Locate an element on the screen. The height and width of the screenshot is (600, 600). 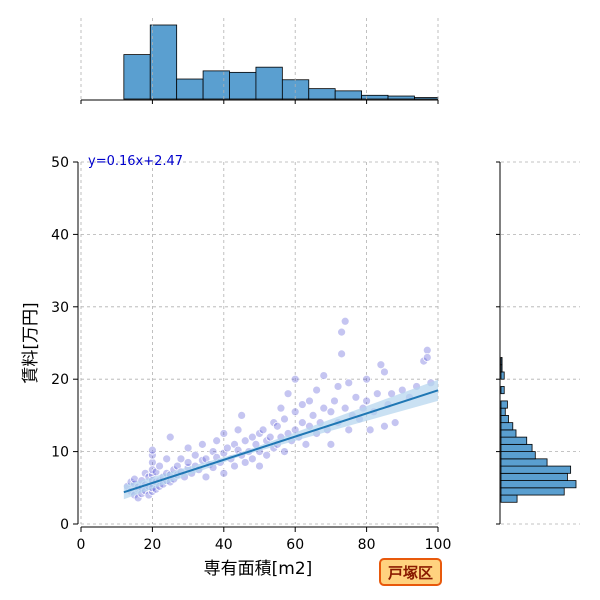
top-marginal-histogram is located at coordinates (259, 61).